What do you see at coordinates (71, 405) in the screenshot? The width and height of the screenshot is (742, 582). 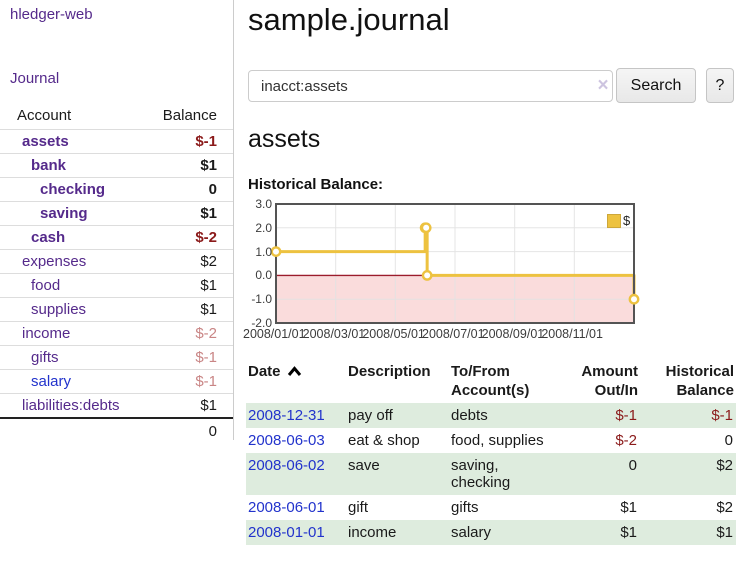 I see `sidebar-account-liabilities-debts: liabilities:debts` at bounding box center [71, 405].